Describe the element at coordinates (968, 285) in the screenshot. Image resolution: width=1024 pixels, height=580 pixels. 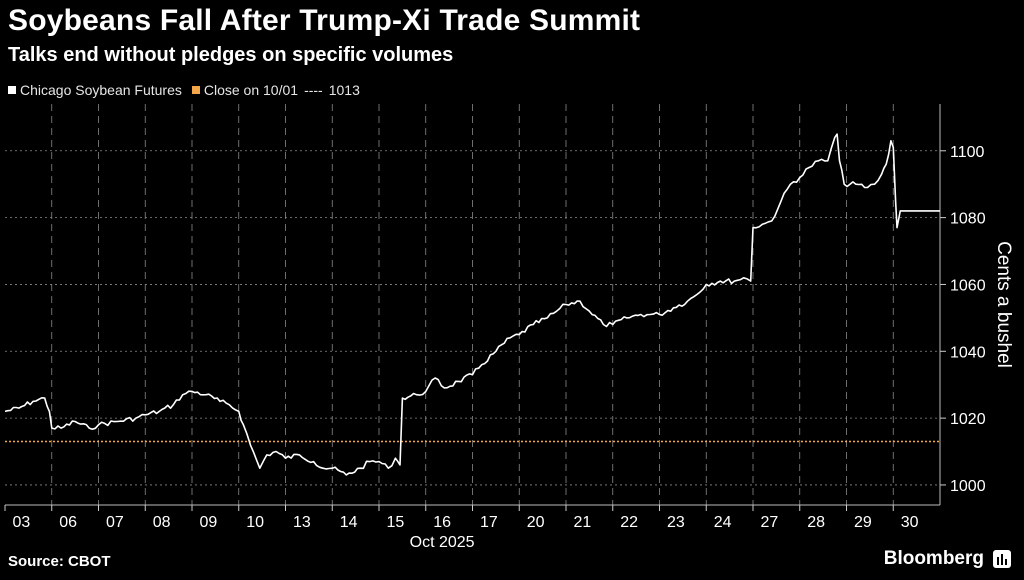
I see `y-tick-label: 1060` at that location.